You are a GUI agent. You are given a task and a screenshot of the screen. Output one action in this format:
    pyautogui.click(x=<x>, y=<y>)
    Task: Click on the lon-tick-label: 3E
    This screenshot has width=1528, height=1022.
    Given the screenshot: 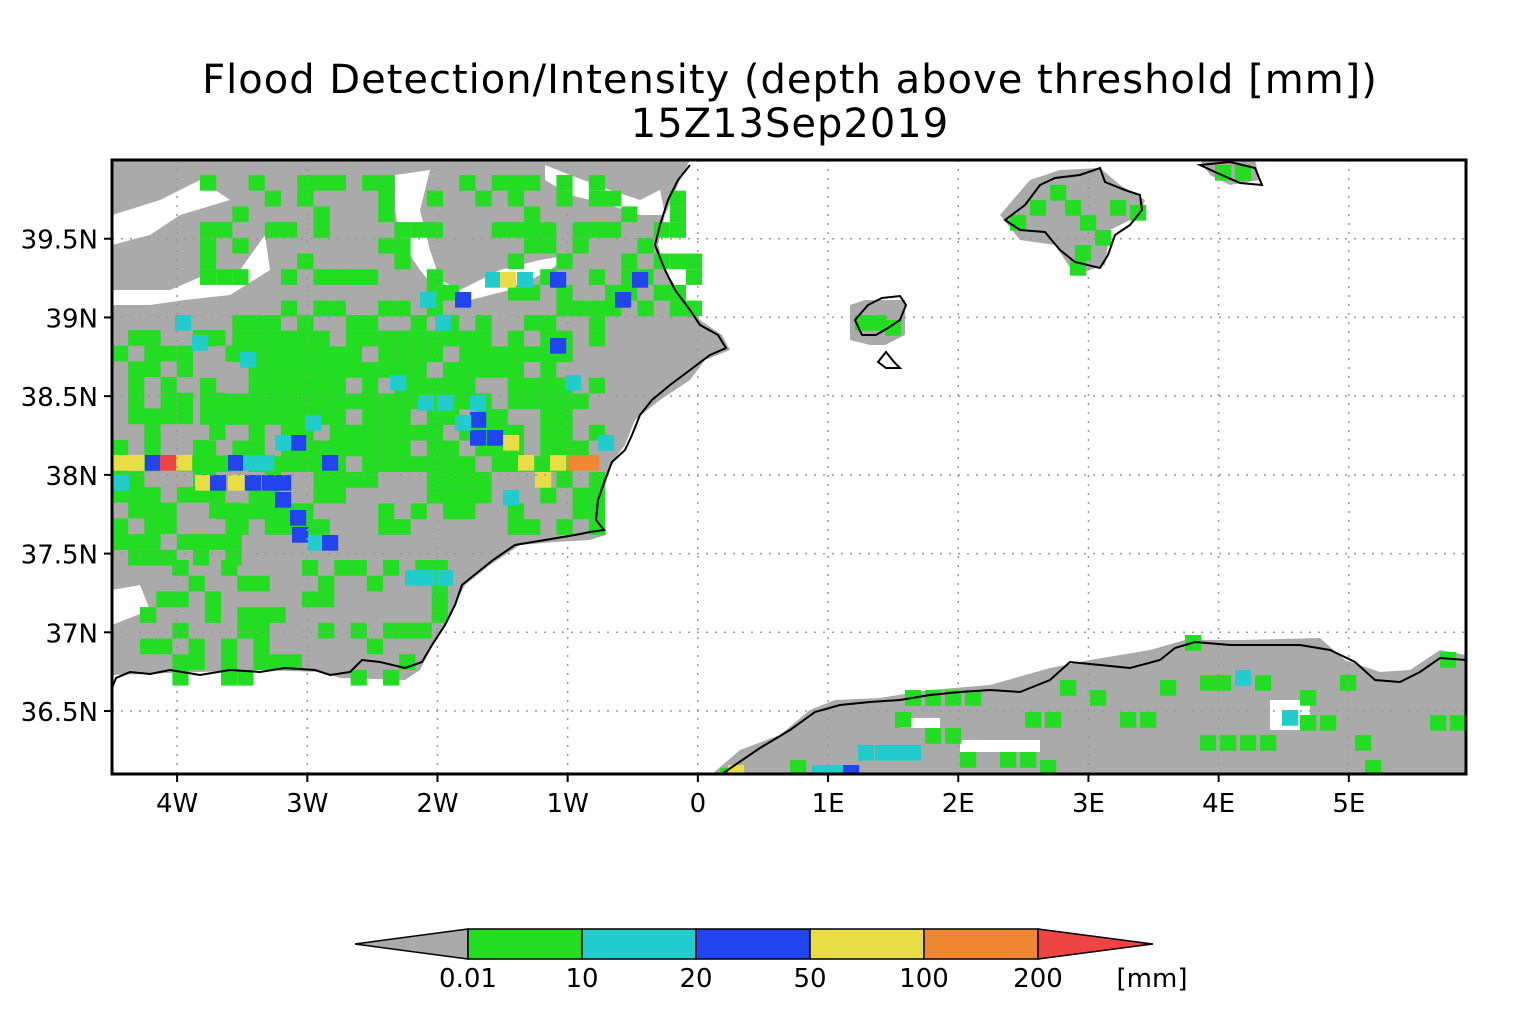 What is the action you would take?
    pyautogui.click(x=1088, y=804)
    